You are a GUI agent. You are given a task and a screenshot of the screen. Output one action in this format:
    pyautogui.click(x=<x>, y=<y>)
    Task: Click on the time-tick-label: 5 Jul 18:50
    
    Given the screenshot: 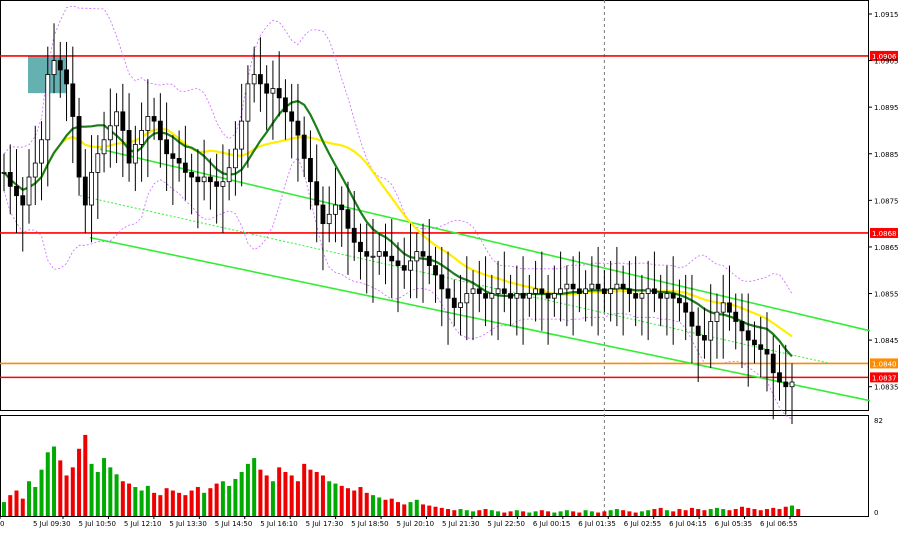 What is the action you would take?
    pyautogui.click(x=370, y=524)
    